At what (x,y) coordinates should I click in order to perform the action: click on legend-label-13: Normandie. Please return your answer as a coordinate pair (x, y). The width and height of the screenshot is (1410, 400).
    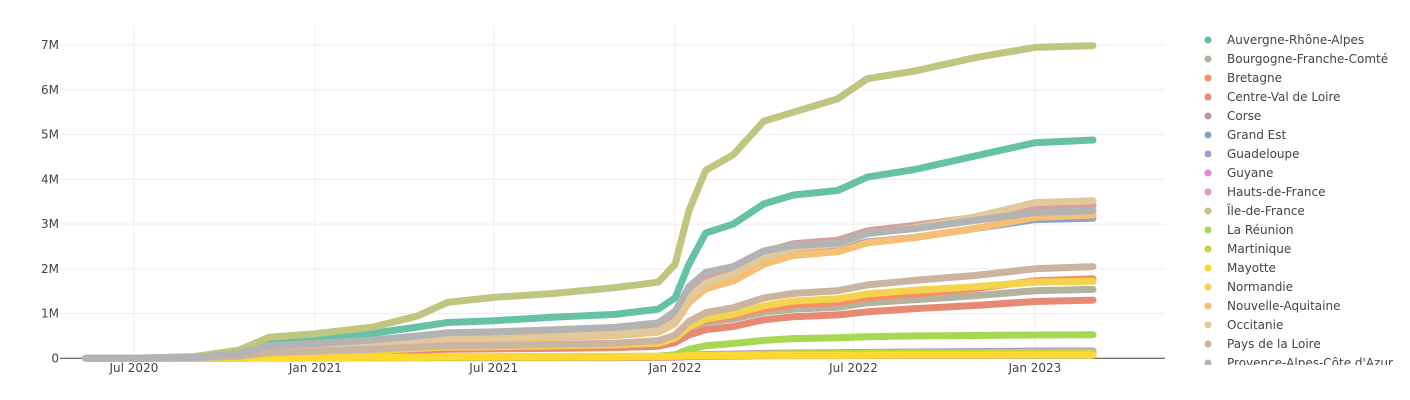
    Looking at the image, I should click on (1260, 287).